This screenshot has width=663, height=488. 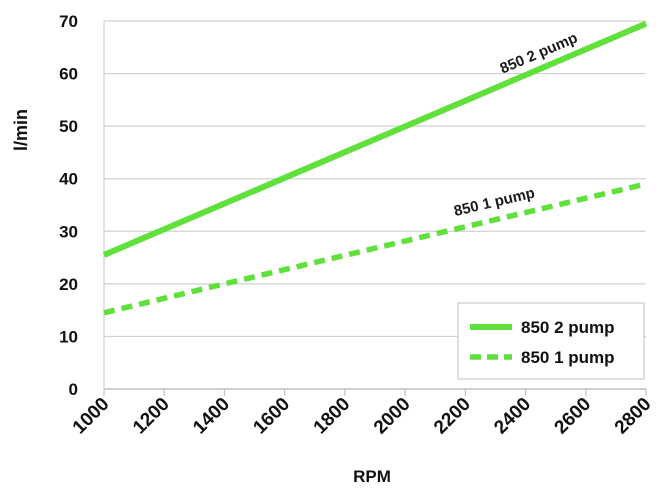 What do you see at coordinates (372, 476) in the screenshot?
I see `x-axis-title: RPM` at bounding box center [372, 476].